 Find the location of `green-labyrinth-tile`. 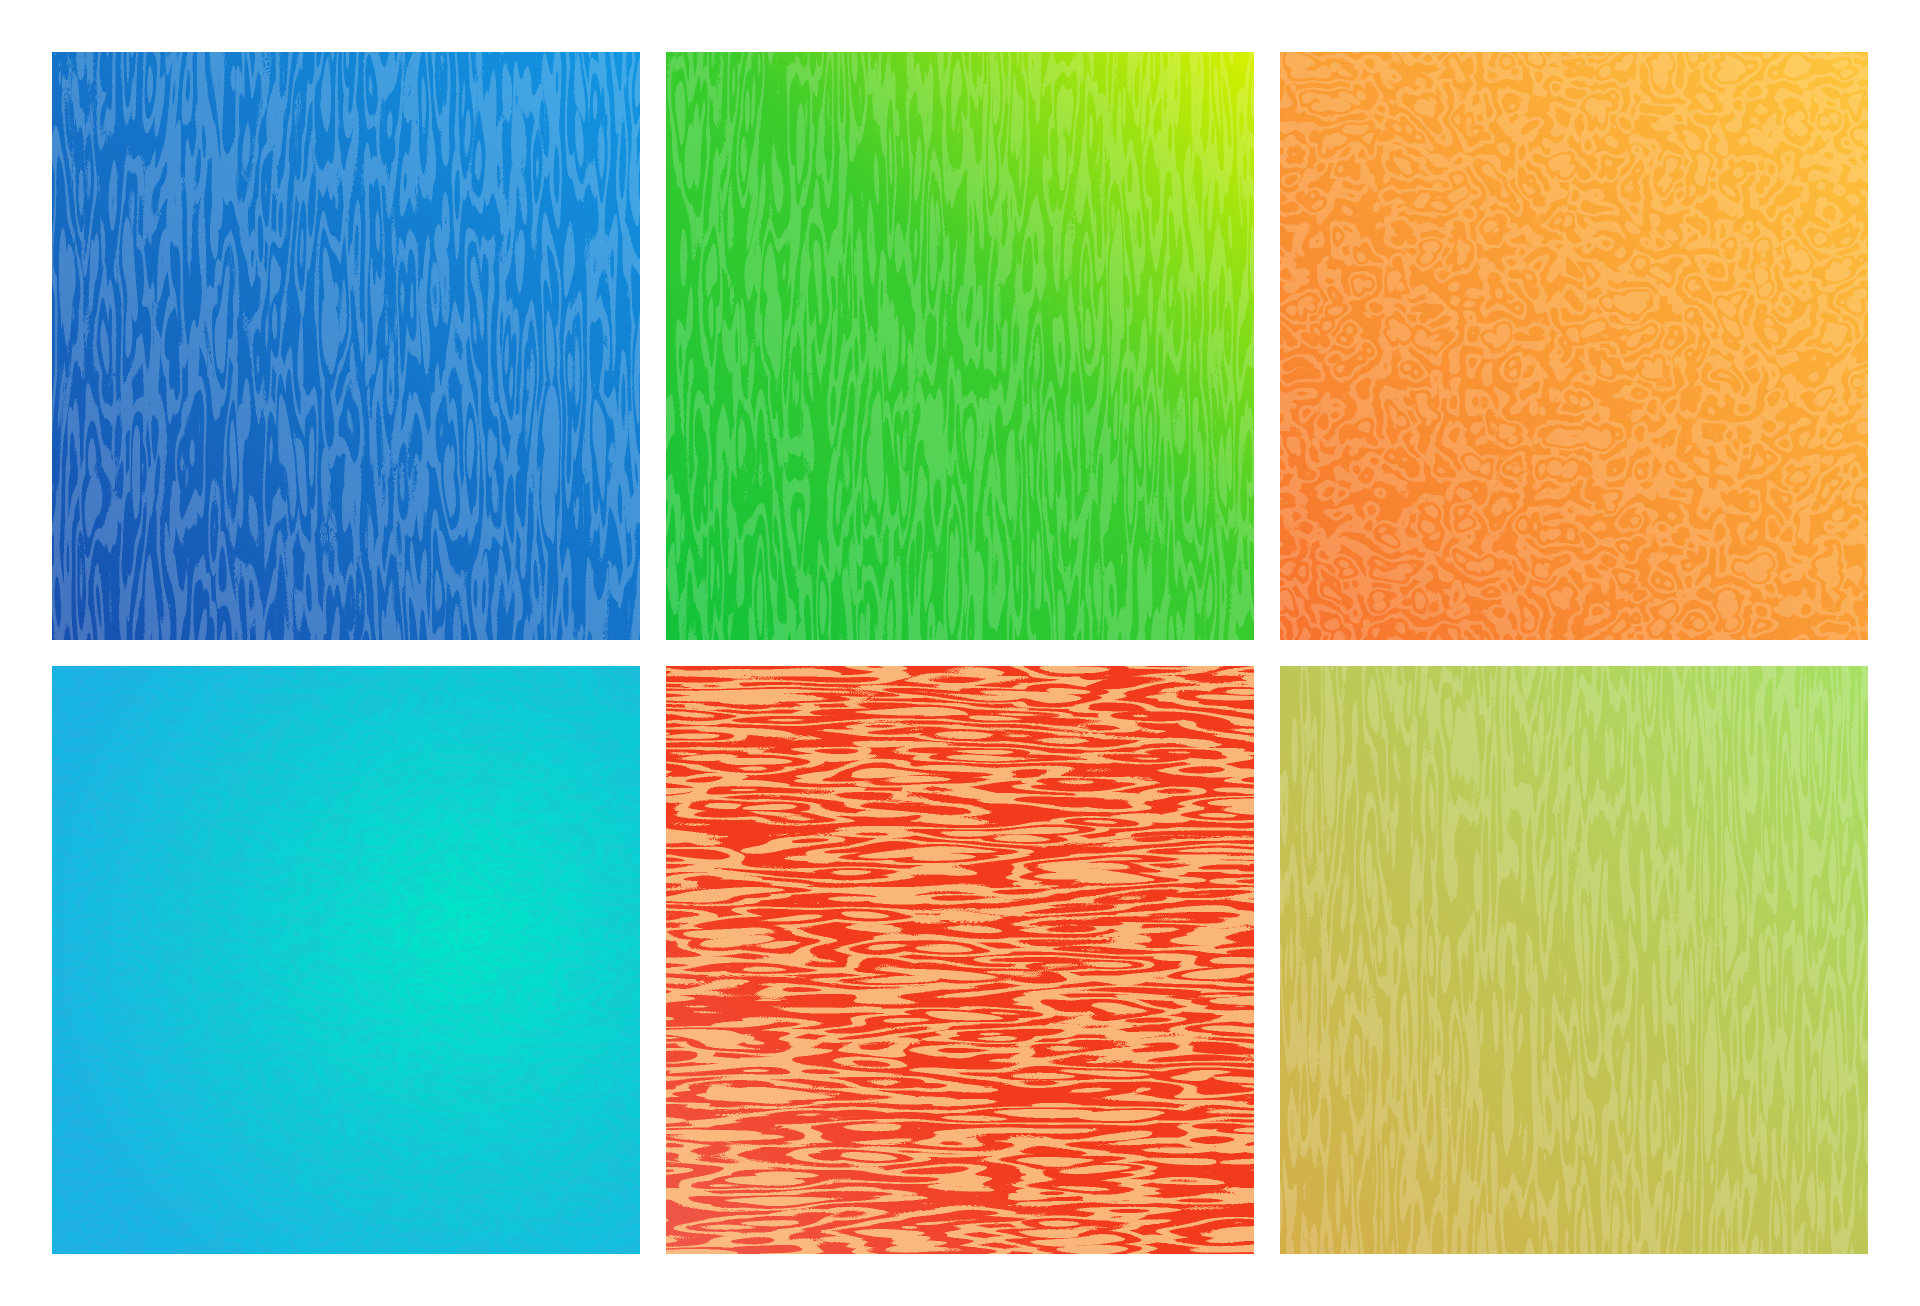

green-labyrinth-tile is located at coordinates (960, 346).